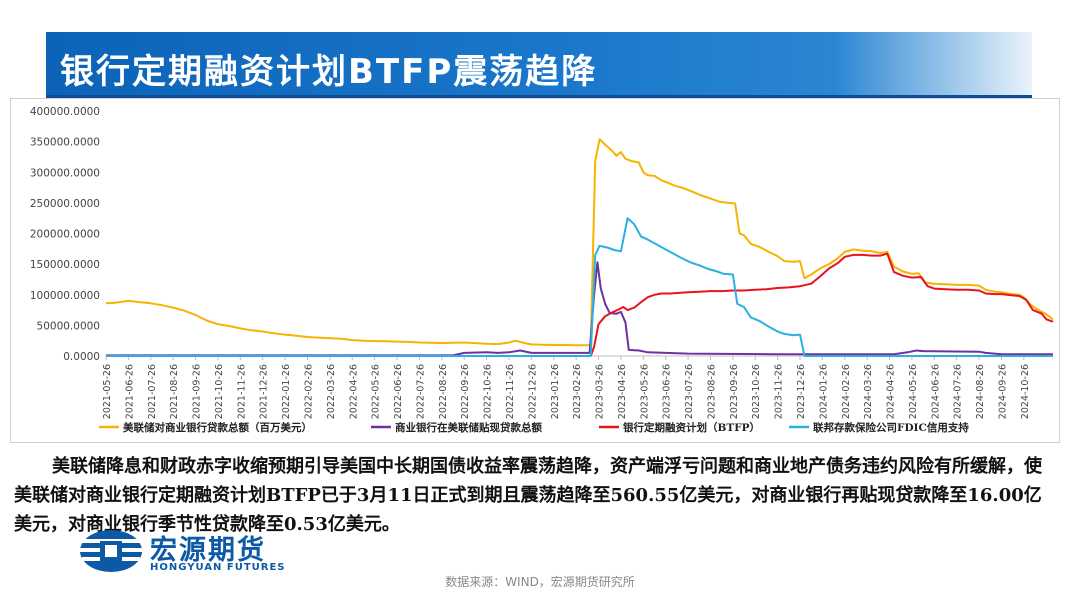 Image resolution: width=1080 pixels, height=608 pixels. Describe the element at coordinates (217, 427) in the screenshot. I see `legend-label: 美联储对商业银行贷款总额（百万美元）` at that location.